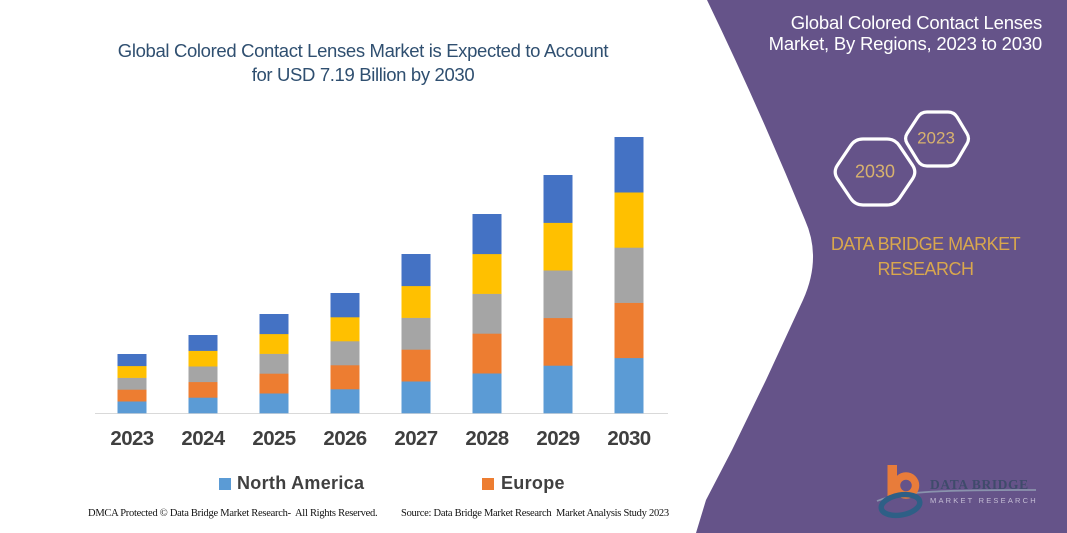  I want to click on svg-text: MARKET RESEARCH, so click(984, 500).